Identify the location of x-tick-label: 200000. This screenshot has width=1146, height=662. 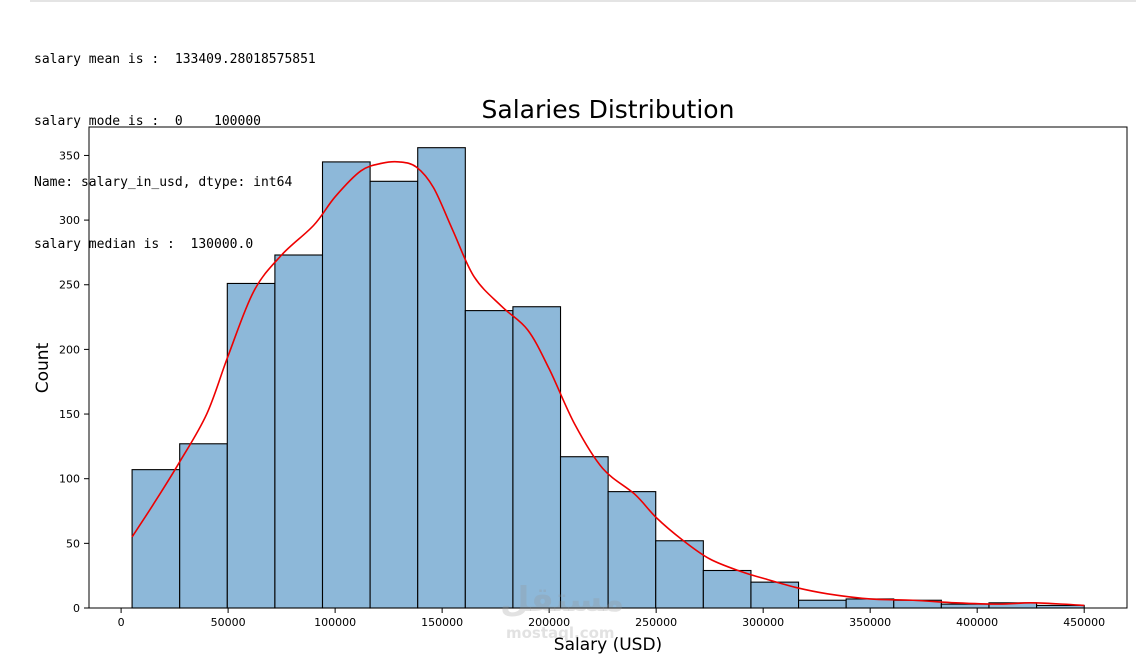
(549, 622).